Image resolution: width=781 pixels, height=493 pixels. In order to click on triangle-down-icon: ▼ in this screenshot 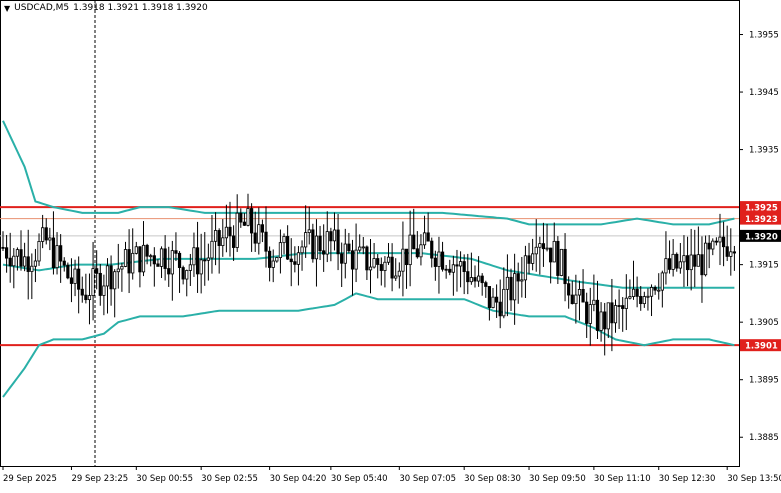, I will do `click(7, 8)`.